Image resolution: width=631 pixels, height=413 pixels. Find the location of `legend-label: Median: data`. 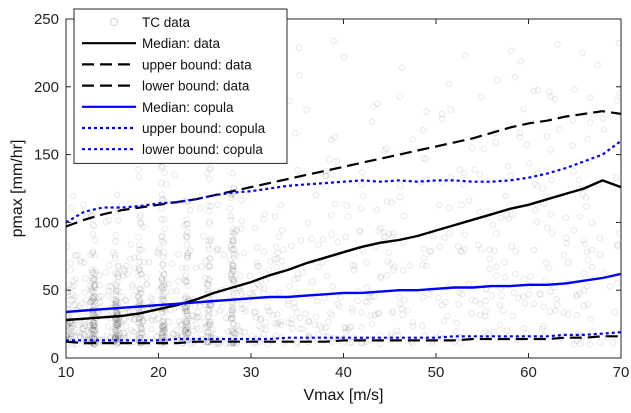

legend-label: Median: data is located at coordinates (181, 43).